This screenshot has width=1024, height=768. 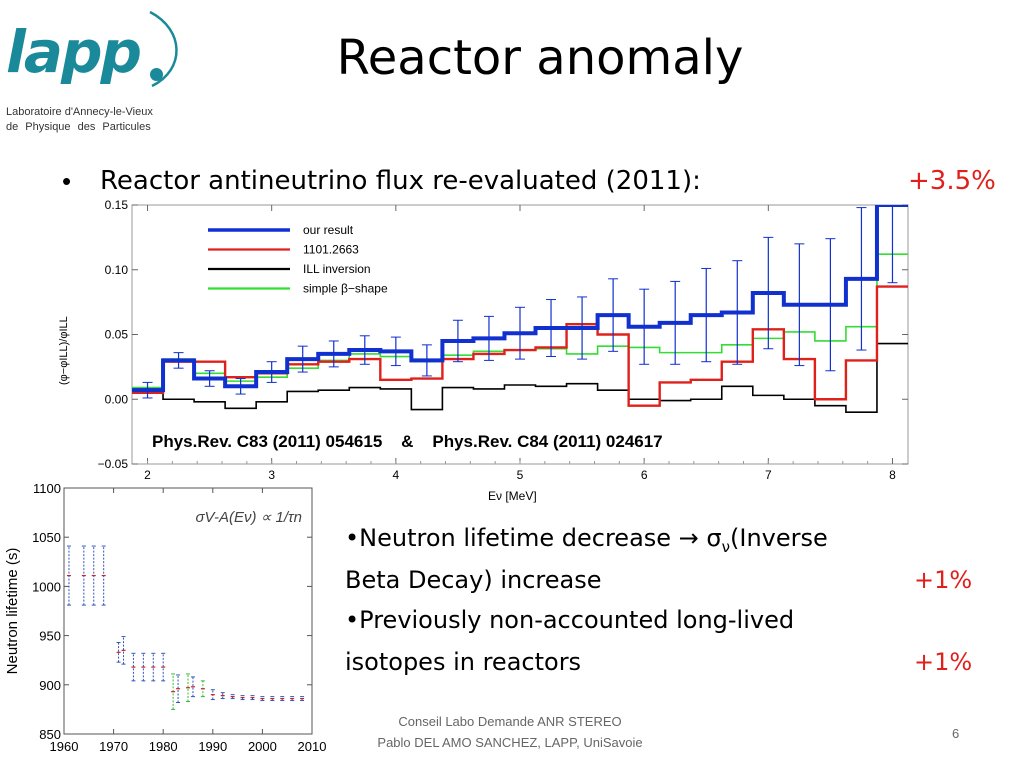 I want to click on y-tick-label: 0.05, so click(x=117, y=335).